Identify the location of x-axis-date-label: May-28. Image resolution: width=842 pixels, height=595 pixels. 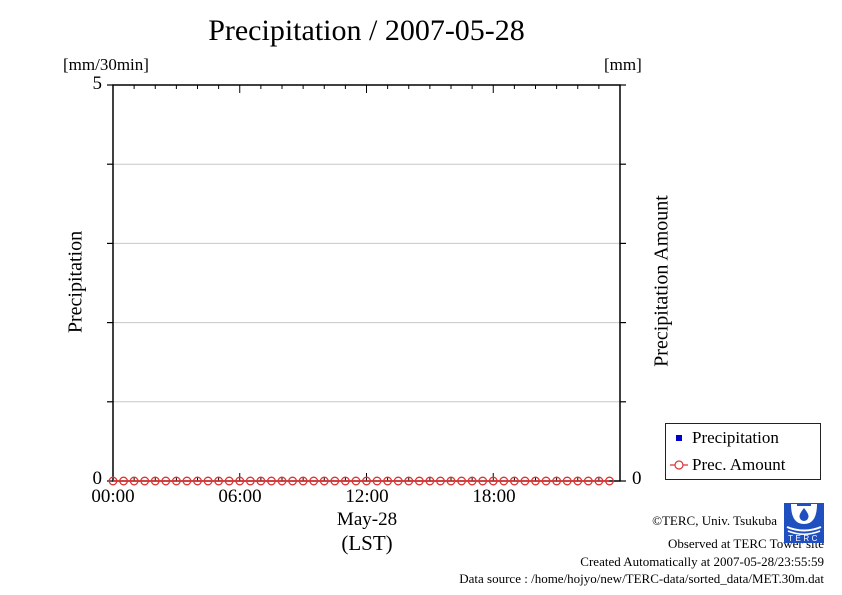
(367, 519).